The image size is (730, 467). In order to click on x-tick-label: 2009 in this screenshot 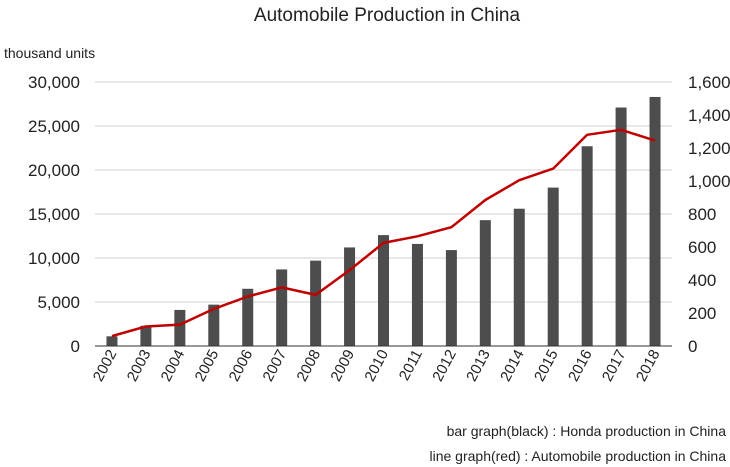, I will do `click(342, 365)`.